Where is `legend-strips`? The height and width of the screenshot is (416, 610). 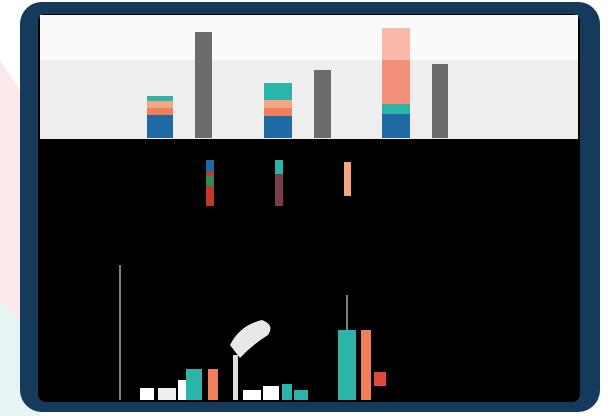 legend-strips is located at coordinates (278, 183).